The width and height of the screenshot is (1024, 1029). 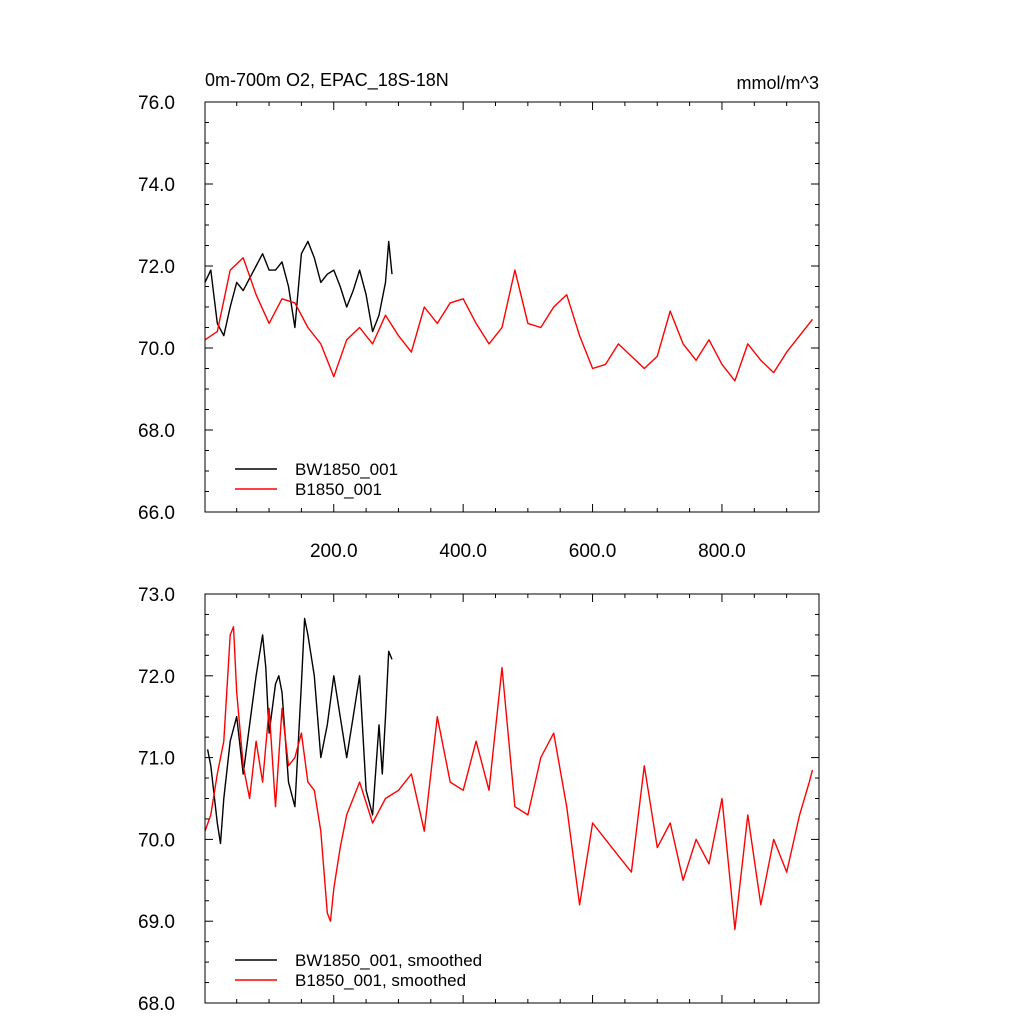 What do you see at coordinates (722, 551) in the screenshot?
I see `x-tick-label: 800.0` at bounding box center [722, 551].